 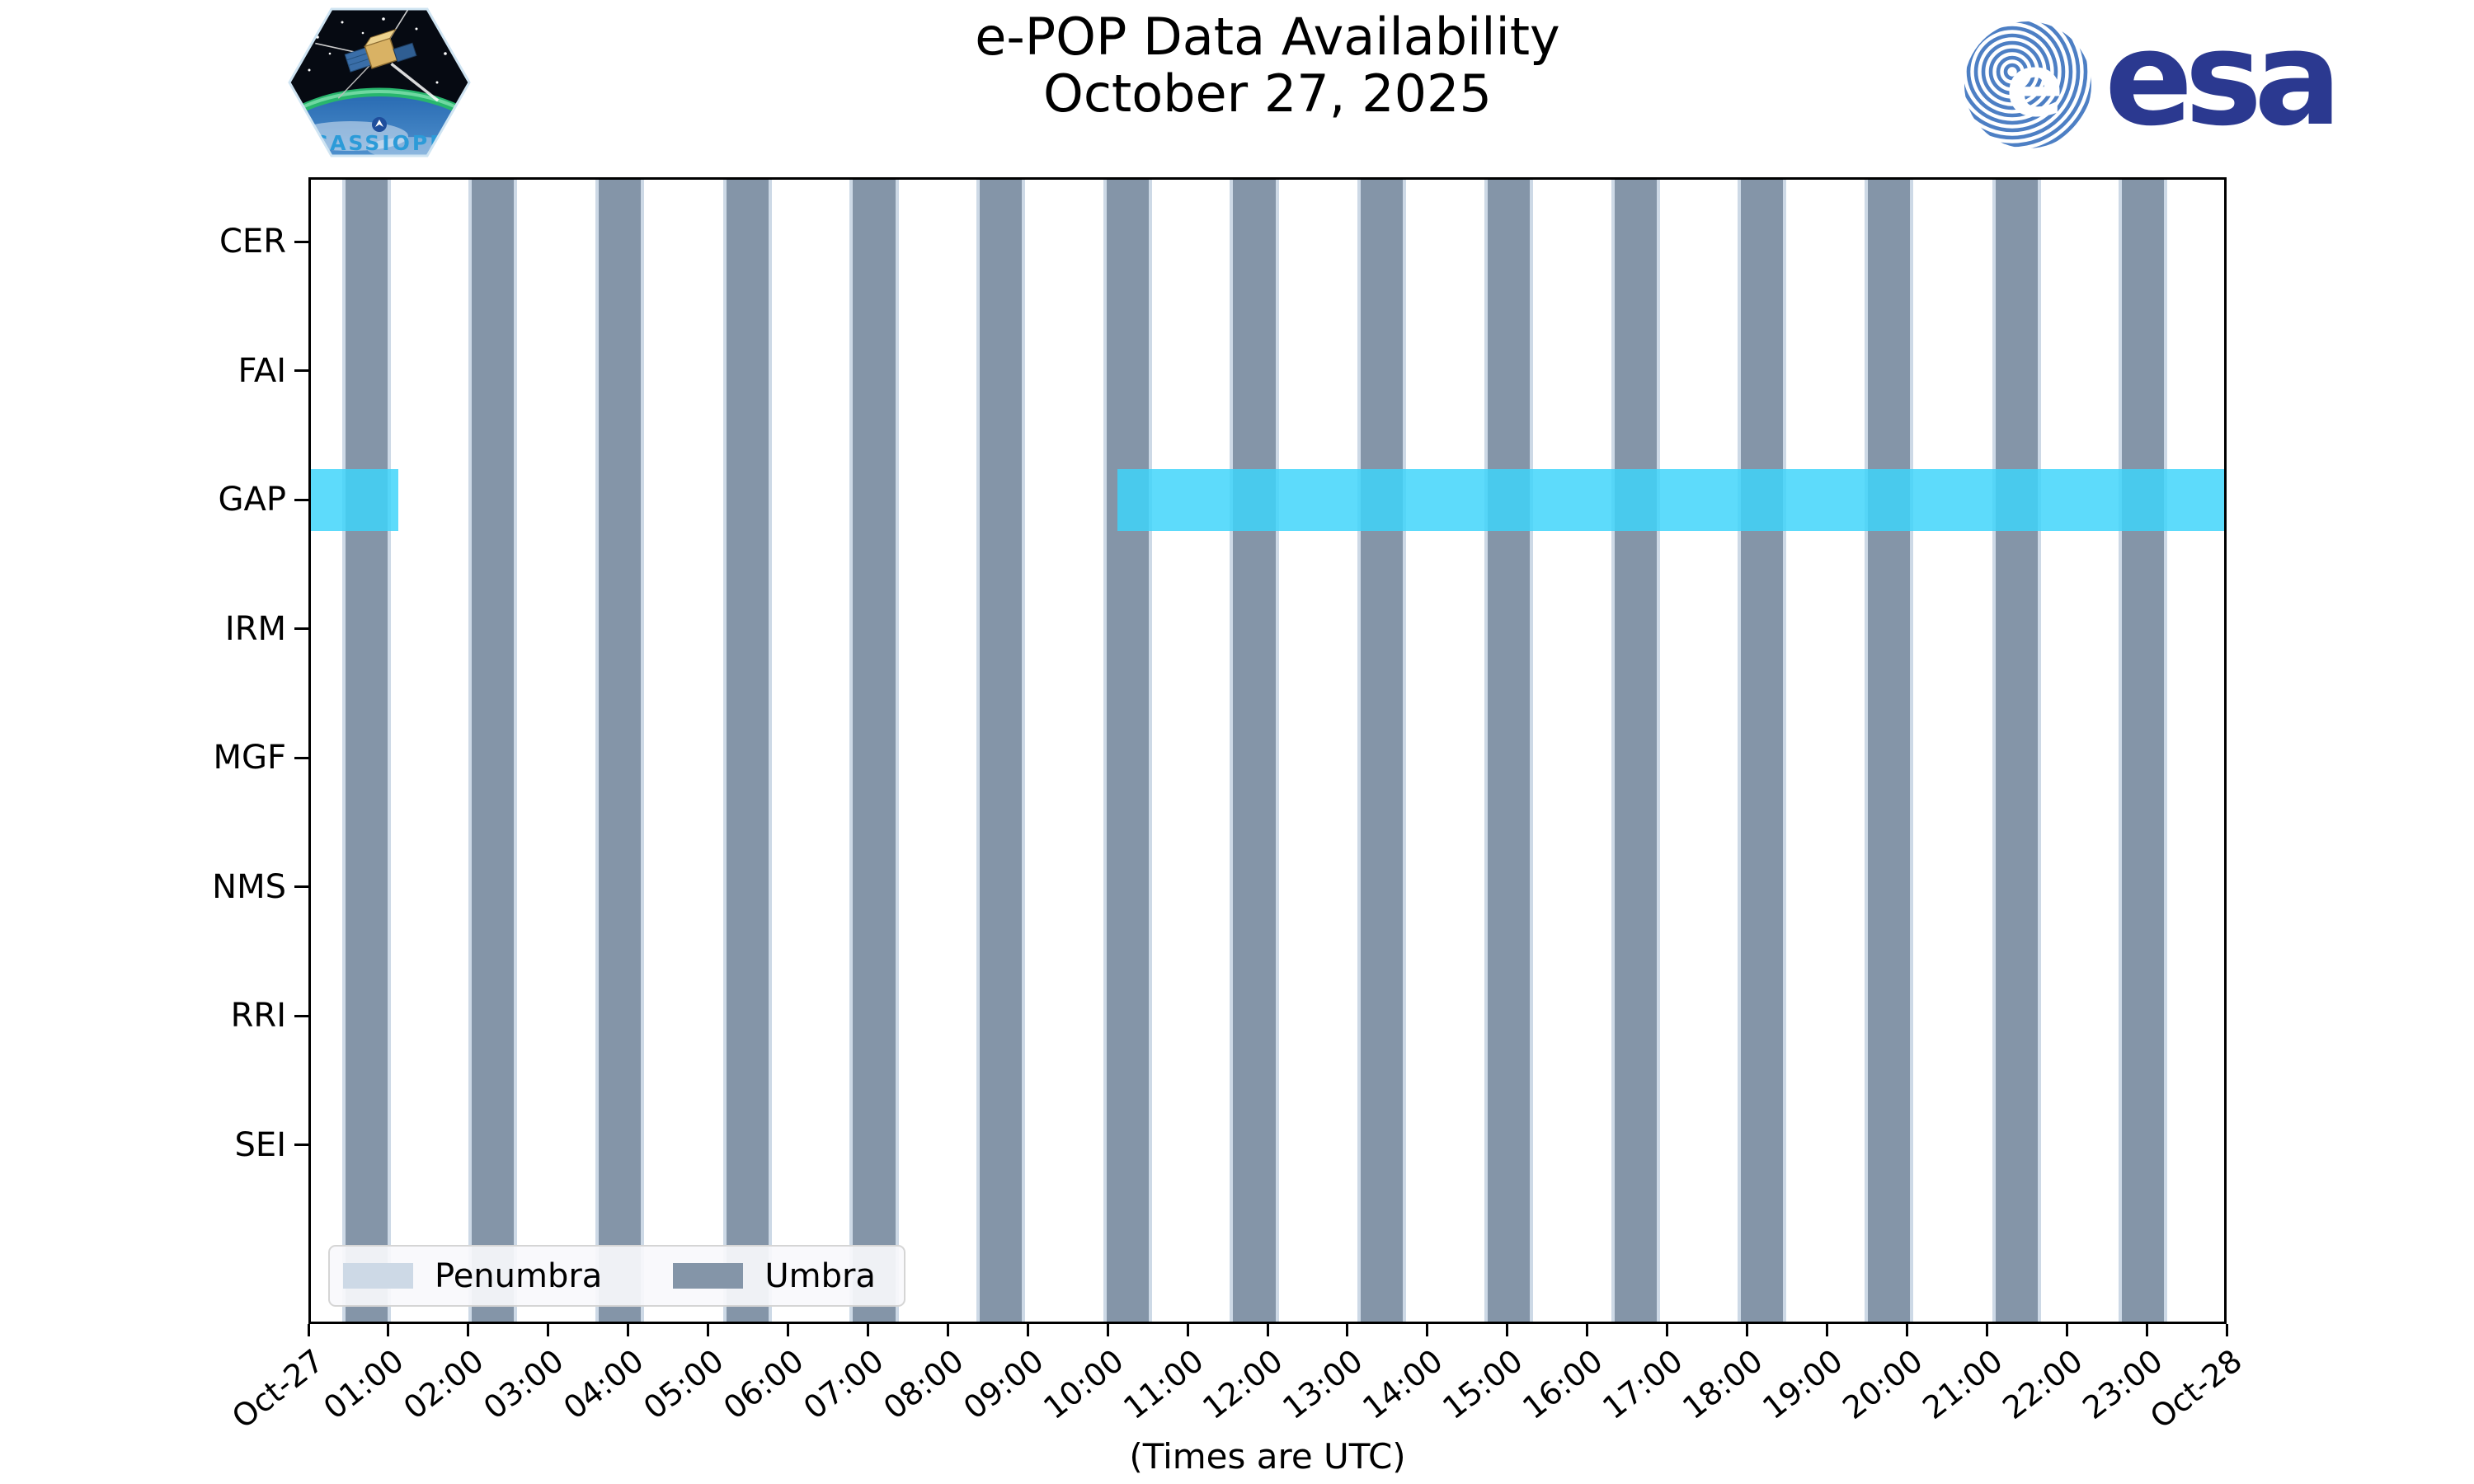 I want to click on svg-text: e, so click(x=2035, y=85).